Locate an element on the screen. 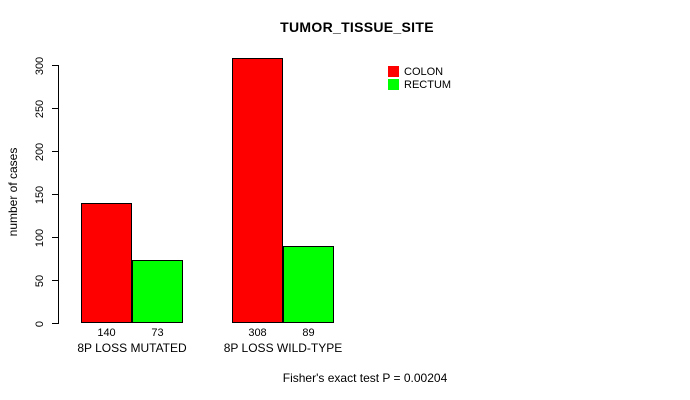 This screenshot has width=690, height=400. legend-item-colon: COLON is located at coordinates (419, 71).